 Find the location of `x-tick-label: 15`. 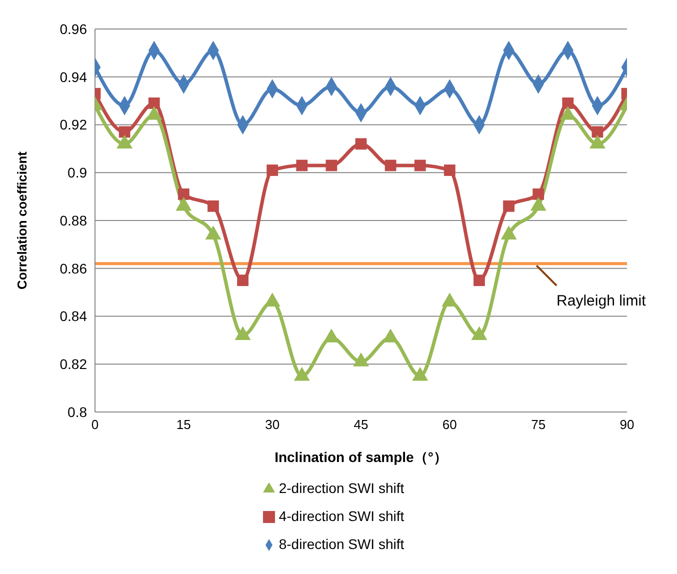

x-tick-label: 15 is located at coordinates (183, 424).